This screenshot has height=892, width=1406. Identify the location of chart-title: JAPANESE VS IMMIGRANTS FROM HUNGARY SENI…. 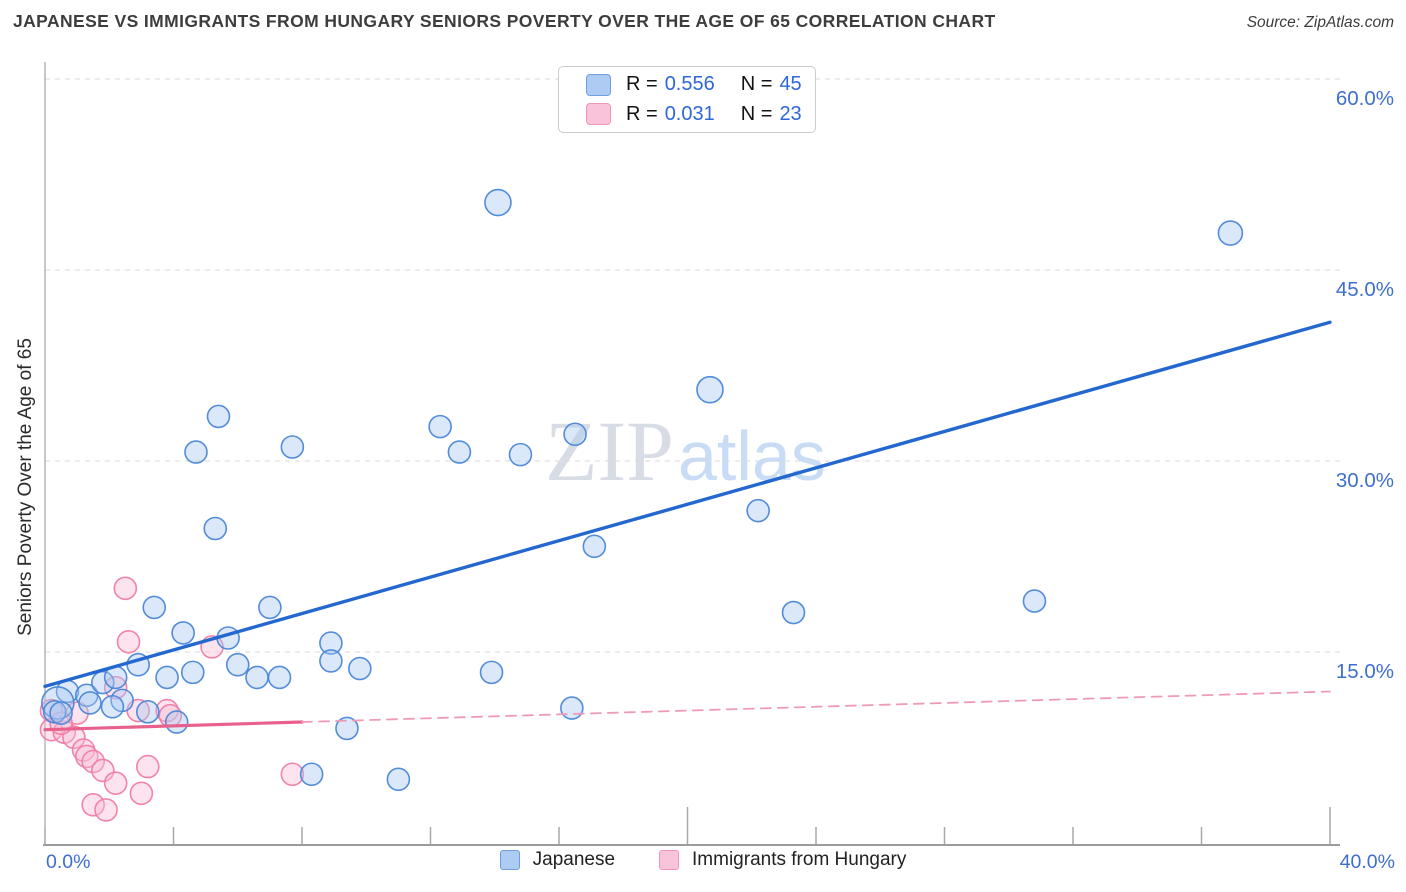
(504, 21).